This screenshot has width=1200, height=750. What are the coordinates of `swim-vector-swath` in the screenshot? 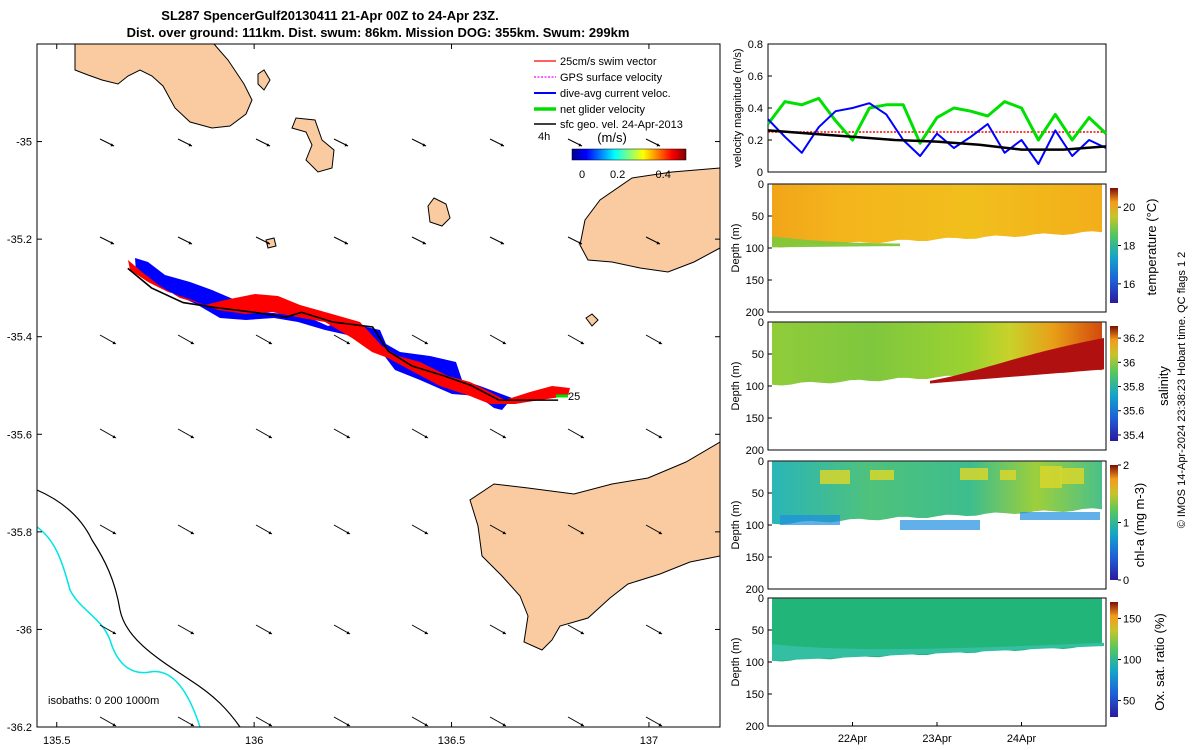 It's located at (349, 332).